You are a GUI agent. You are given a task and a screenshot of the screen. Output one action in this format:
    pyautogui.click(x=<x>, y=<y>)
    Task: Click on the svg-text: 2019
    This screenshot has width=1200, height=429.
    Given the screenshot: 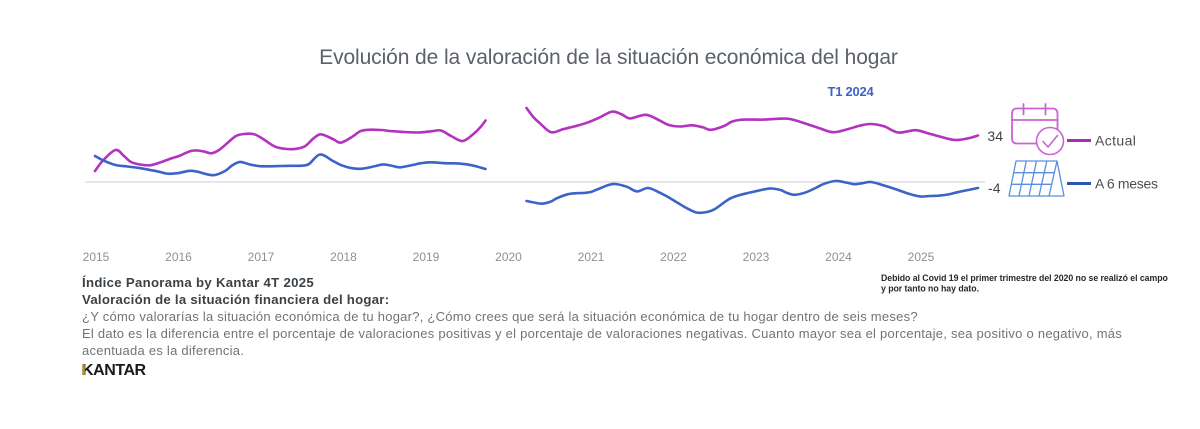 What is the action you would take?
    pyautogui.click(x=426, y=257)
    